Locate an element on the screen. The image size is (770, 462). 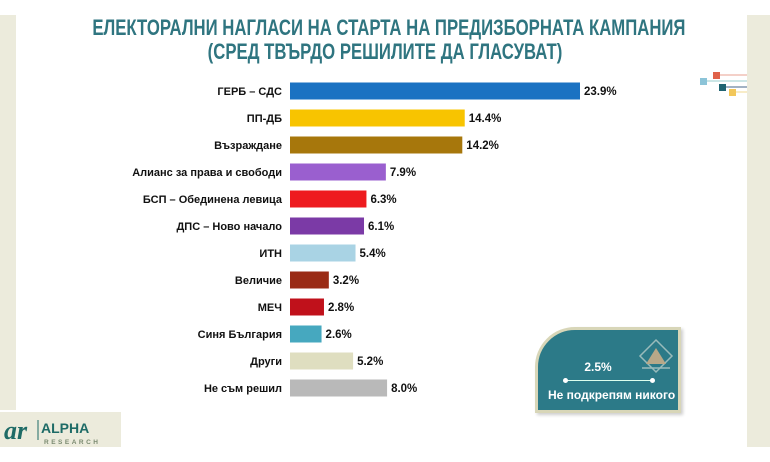
value-label: 2.6% is located at coordinates (339, 335).